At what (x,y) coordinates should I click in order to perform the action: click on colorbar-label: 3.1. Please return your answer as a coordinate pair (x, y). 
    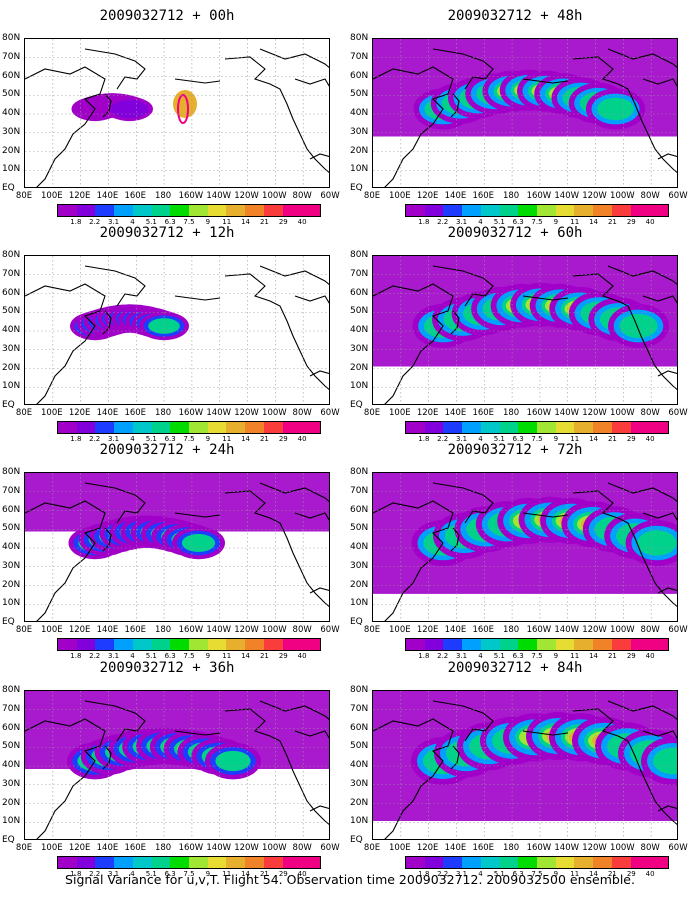
    Looking at the image, I should click on (461, 874).